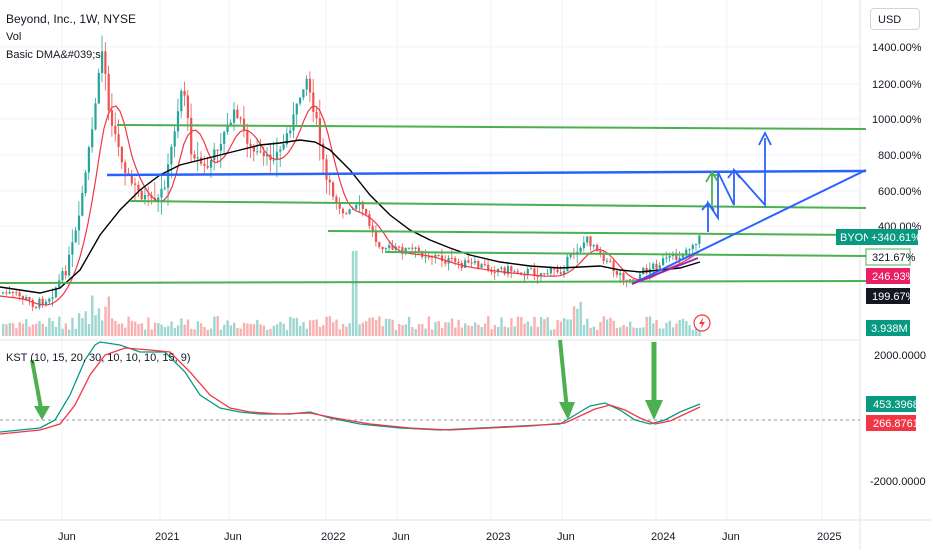 This screenshot has height=550, width=932. What do you see at coordinates (900, 192) in the screenshot?
I see `price-tick-label: 600.00%` at bounding box center [900, 192].